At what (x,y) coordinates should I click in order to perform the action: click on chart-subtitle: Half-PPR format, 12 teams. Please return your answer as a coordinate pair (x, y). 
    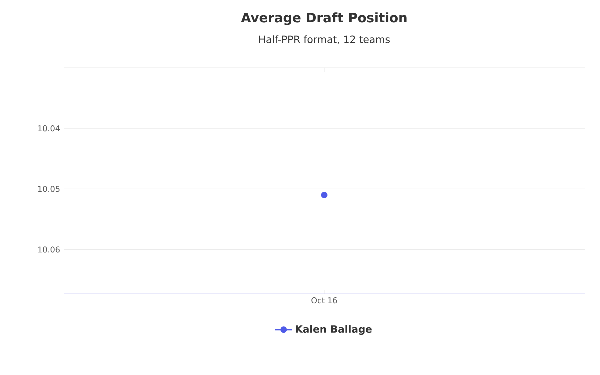
    Looking at the image, I should click on (325, 40).